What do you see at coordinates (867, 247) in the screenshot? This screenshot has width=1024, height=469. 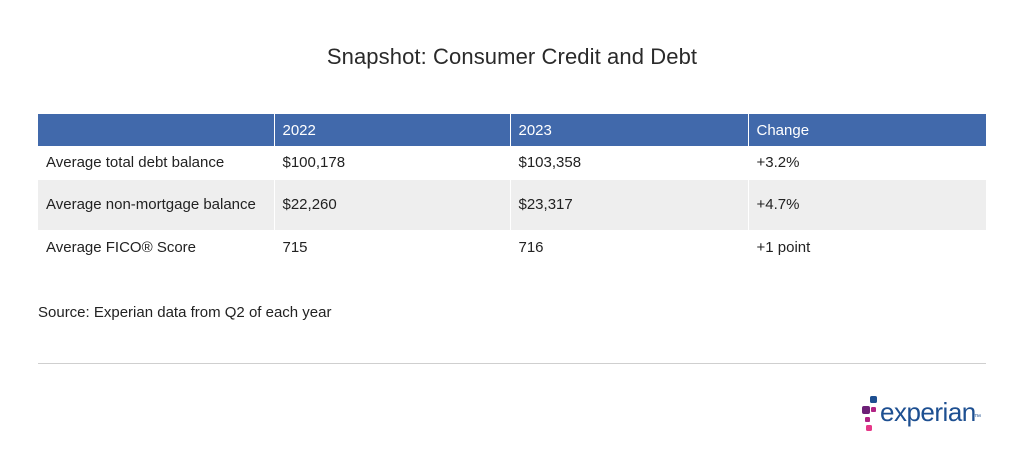 I see `value-change: +1 point` at bounding box center [867, 247].